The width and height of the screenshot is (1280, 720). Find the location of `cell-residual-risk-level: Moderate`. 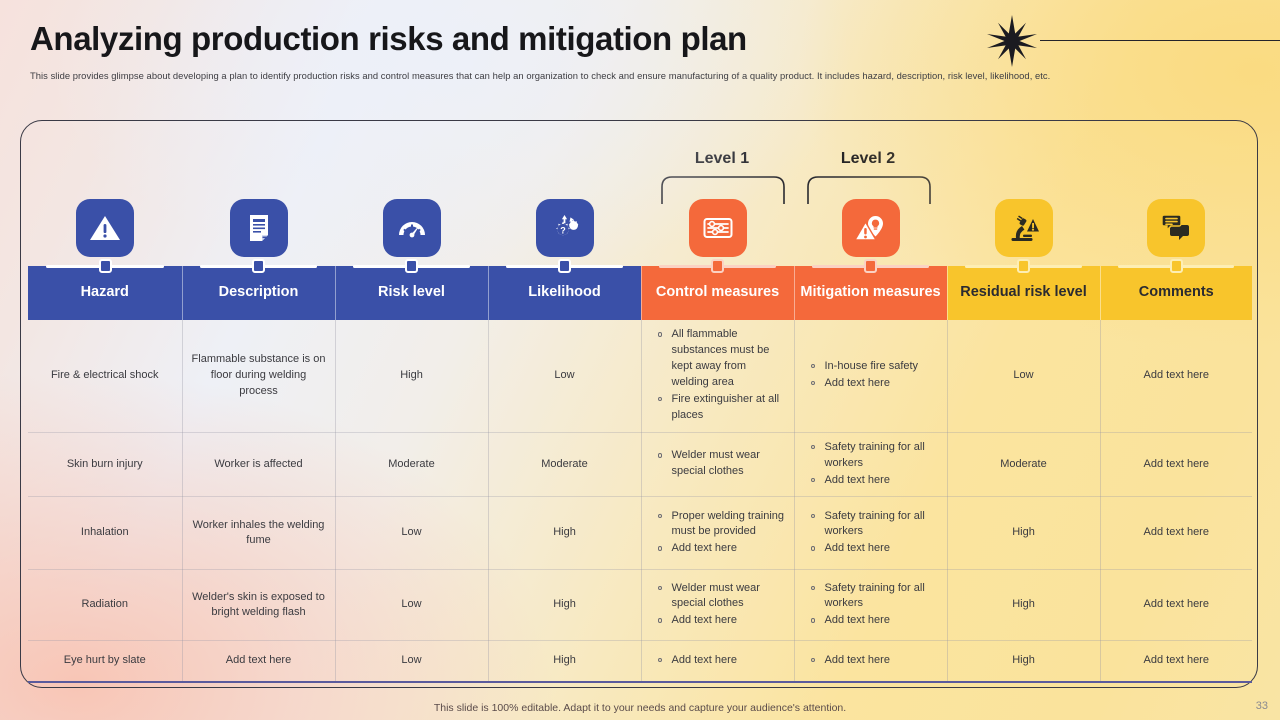

cell-residual-risk-level: Moderate is located at coordinates (1024, 465).